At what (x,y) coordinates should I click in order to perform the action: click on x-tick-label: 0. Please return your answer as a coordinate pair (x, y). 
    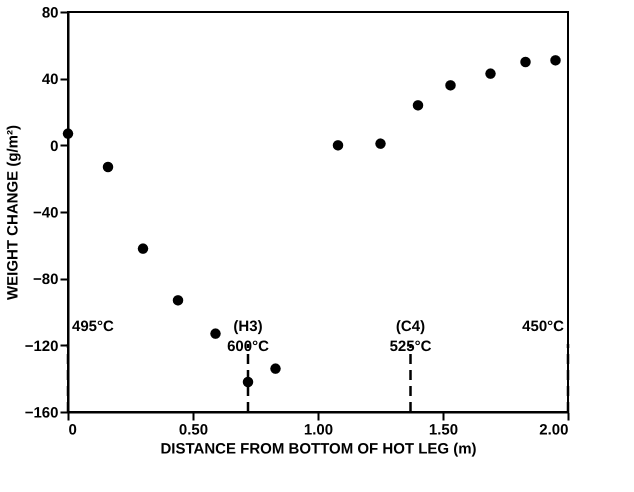
    Looking at the image, I should click on (72, 430).